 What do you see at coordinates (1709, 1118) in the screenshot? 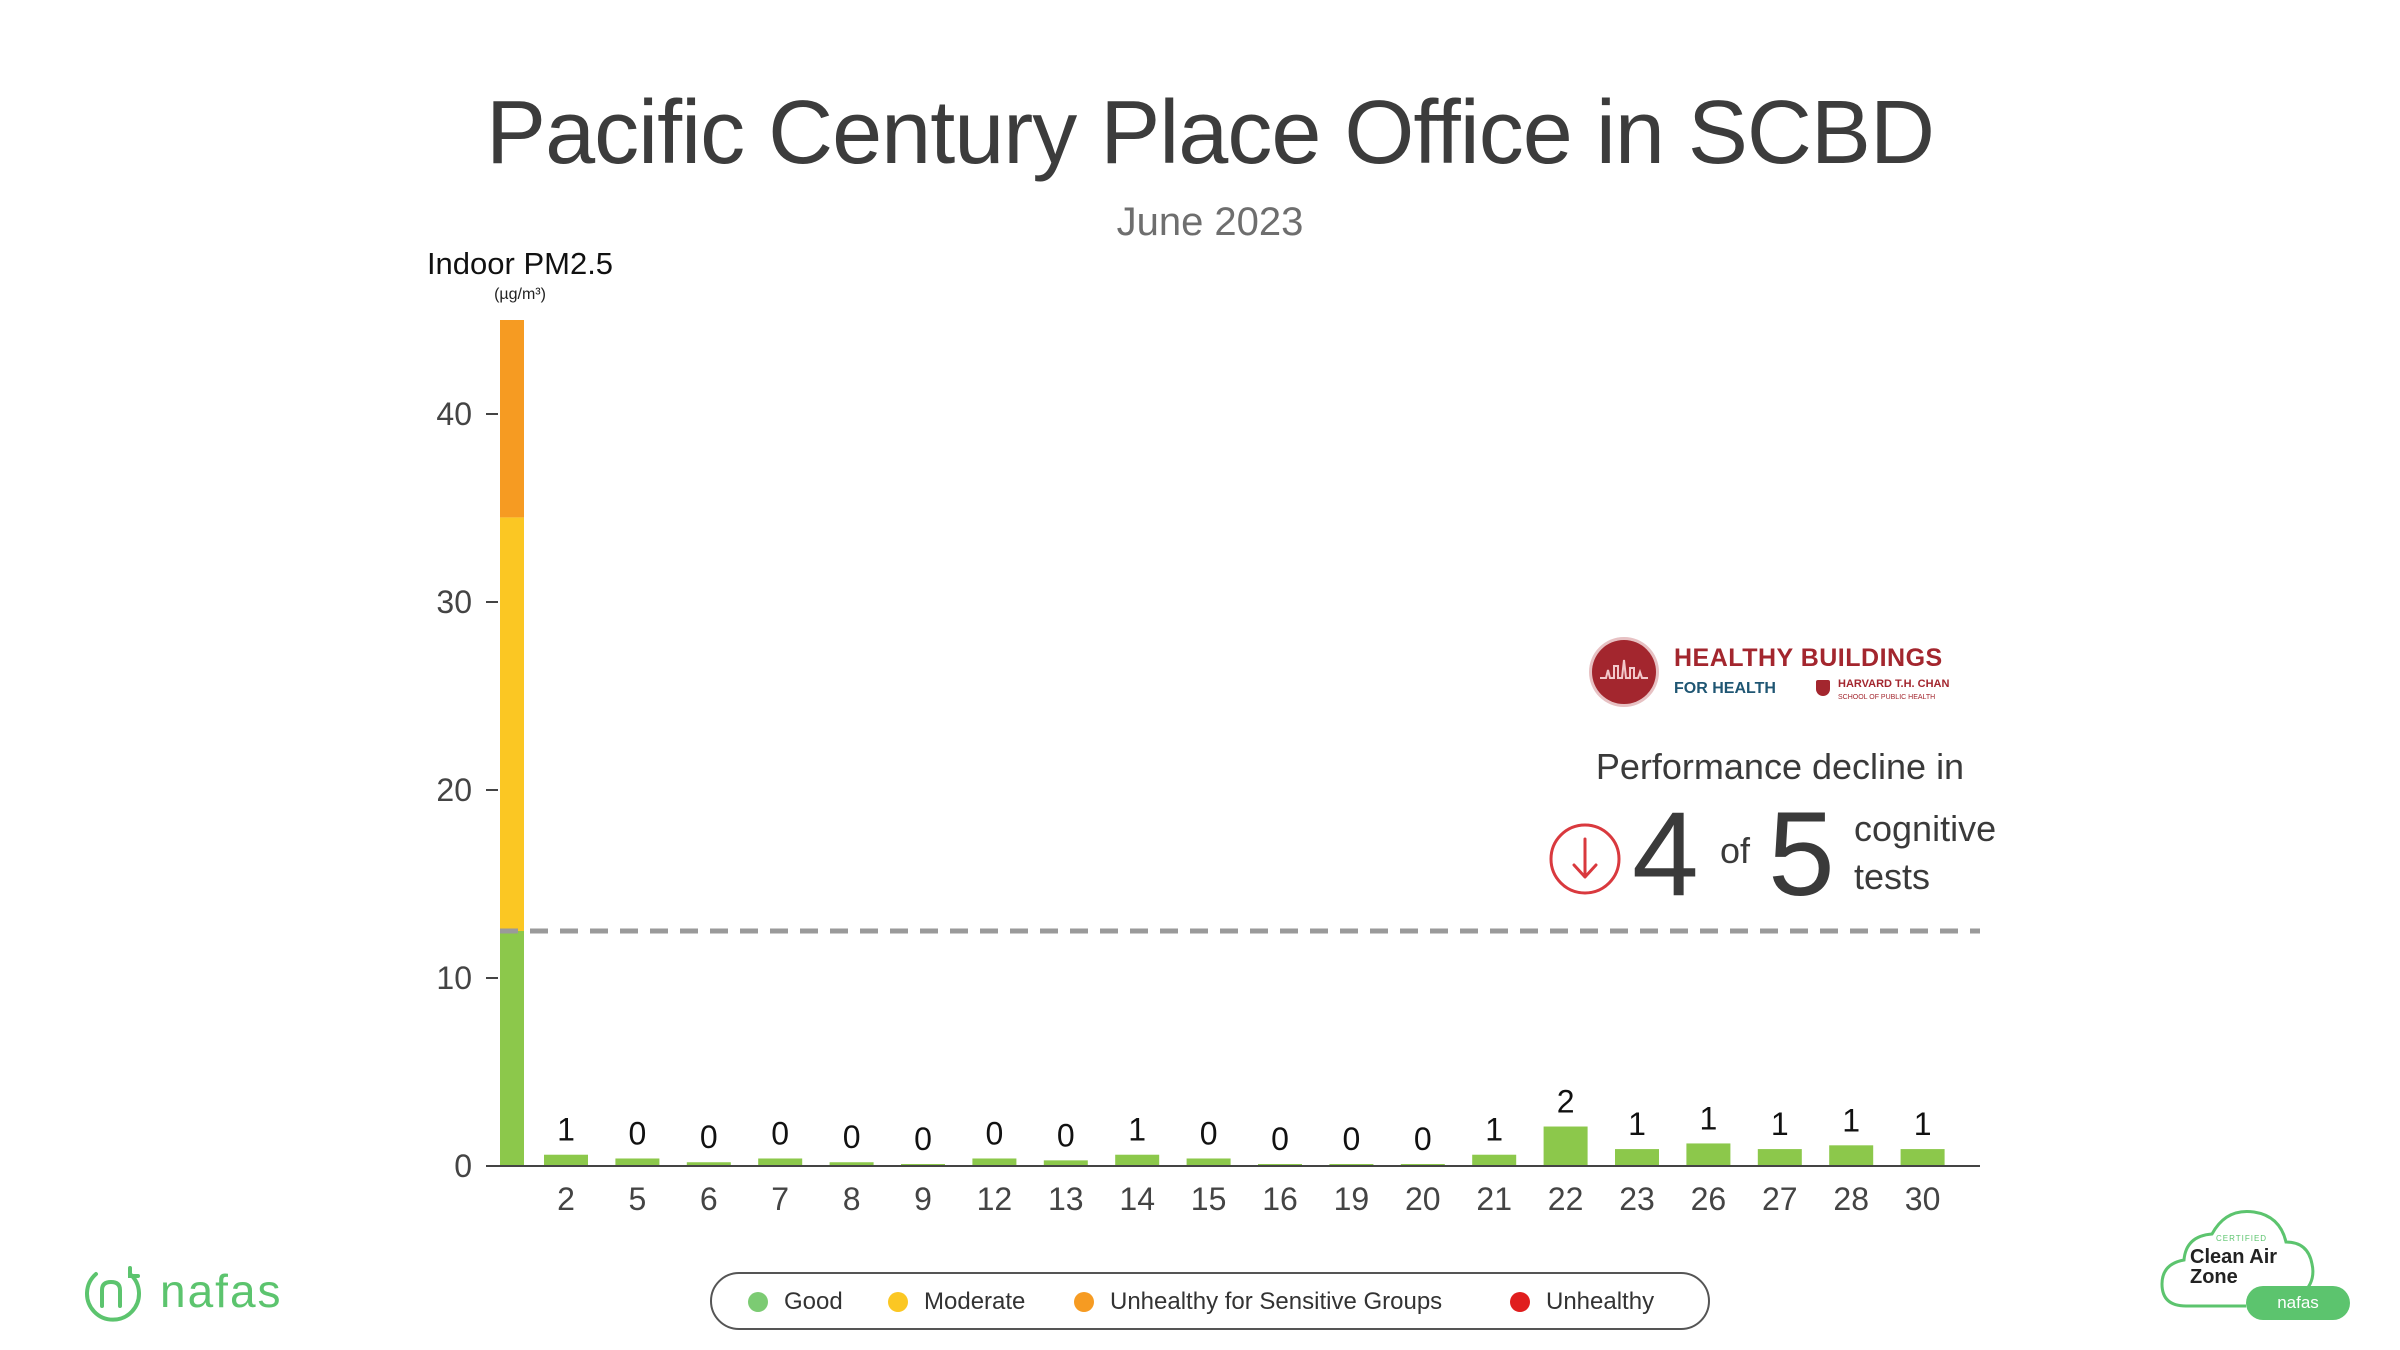
I see `data-label-26: 1` at bounding box center [1709, 1118].